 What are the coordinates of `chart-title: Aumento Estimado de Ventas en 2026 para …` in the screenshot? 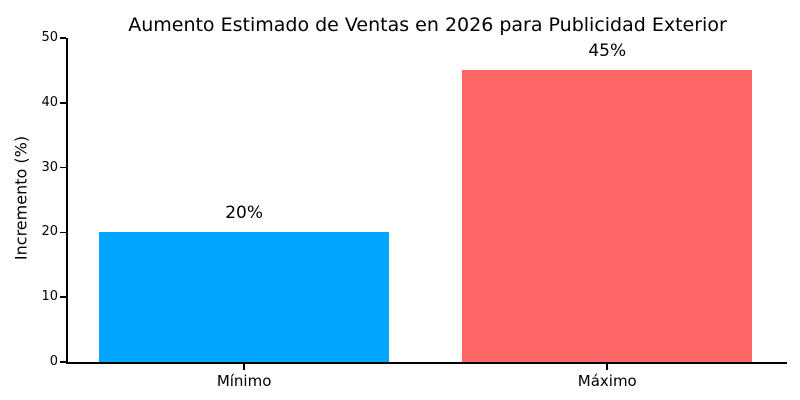 It's located at (427, 25).